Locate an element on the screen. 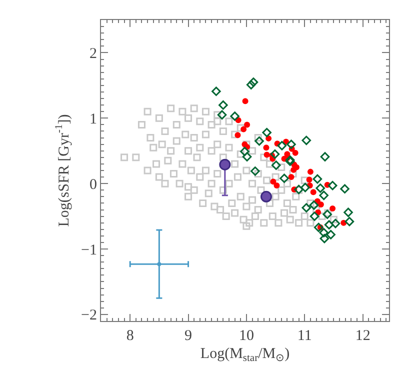 This screenshot has height=378, width=407. y-tick-label: −2 is located at coordinates (89, 316).